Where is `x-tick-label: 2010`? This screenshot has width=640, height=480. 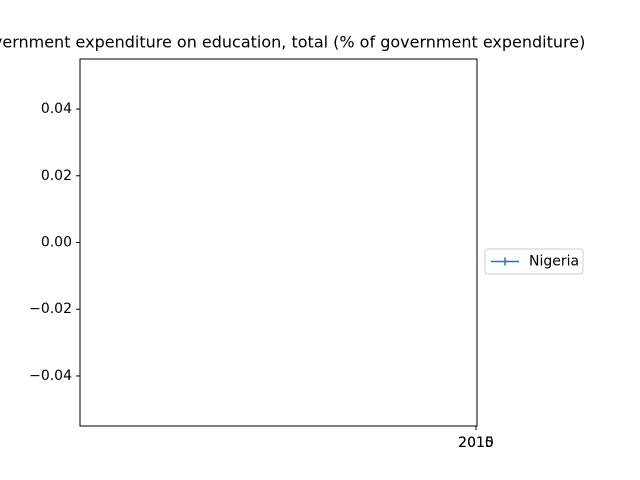
x-tick-label: 2010 is located at coordinates (476, 443).